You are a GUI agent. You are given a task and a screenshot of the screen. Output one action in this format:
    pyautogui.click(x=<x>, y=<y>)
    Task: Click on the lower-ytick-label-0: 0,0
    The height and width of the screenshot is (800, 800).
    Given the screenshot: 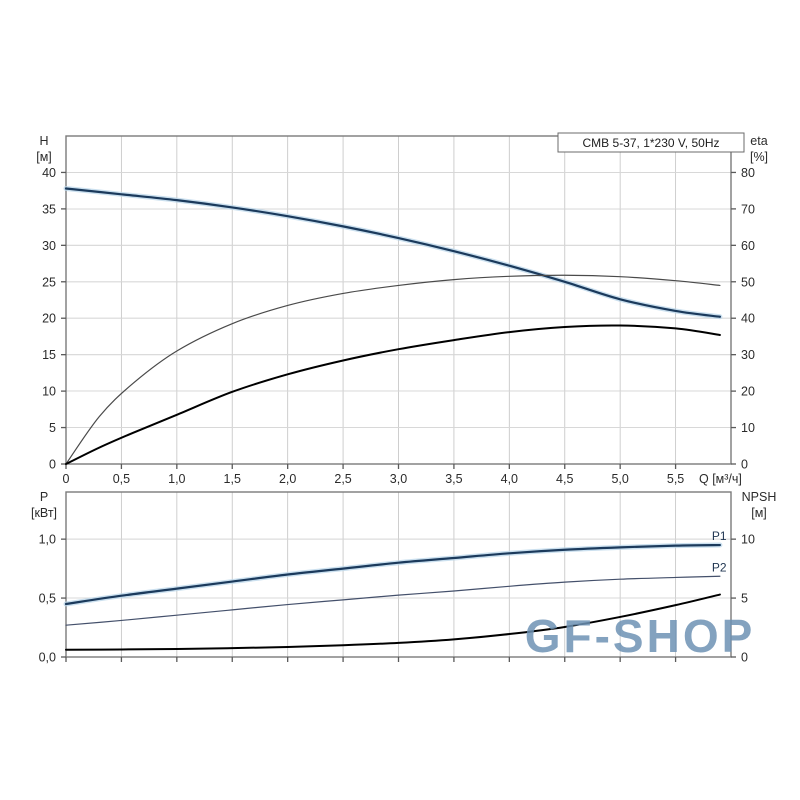 What is the action you would take?
    pyautogui.click(x=47, y=658)
    